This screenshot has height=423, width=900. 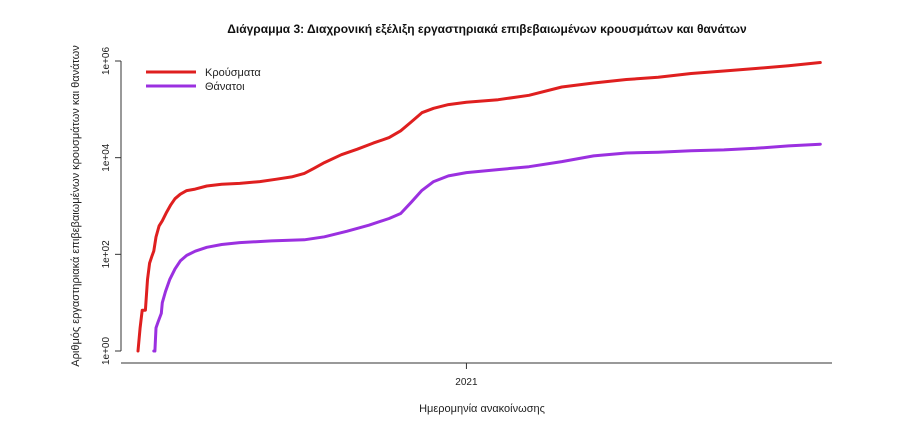 I want to click on x-ticks: 2021, so click(x=466, y=375).